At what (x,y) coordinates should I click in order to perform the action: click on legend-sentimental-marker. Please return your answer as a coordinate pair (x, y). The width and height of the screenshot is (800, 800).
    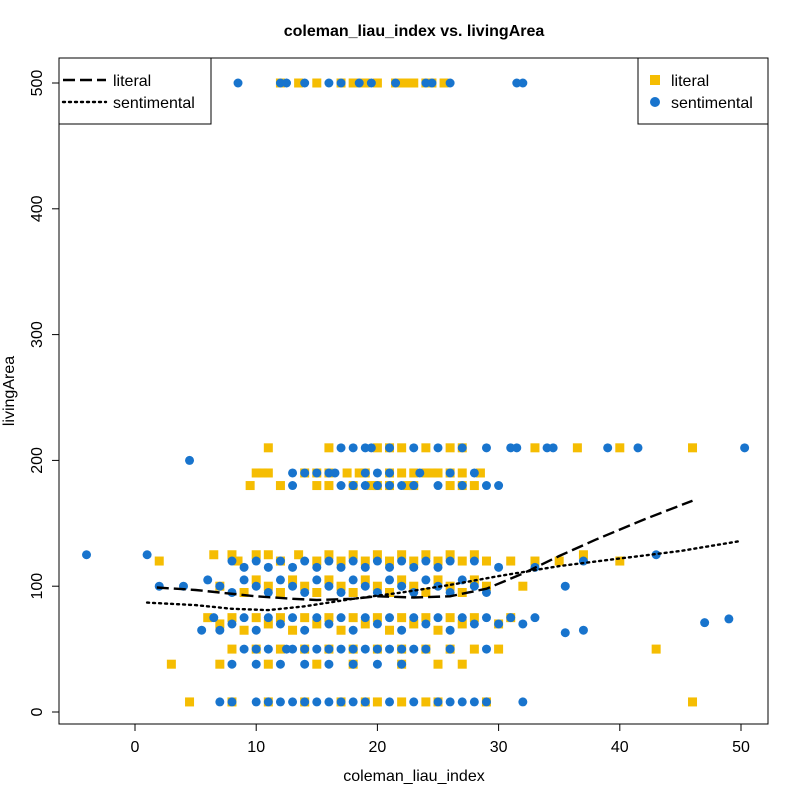
    Looking at the image, I should click on (655, 102).